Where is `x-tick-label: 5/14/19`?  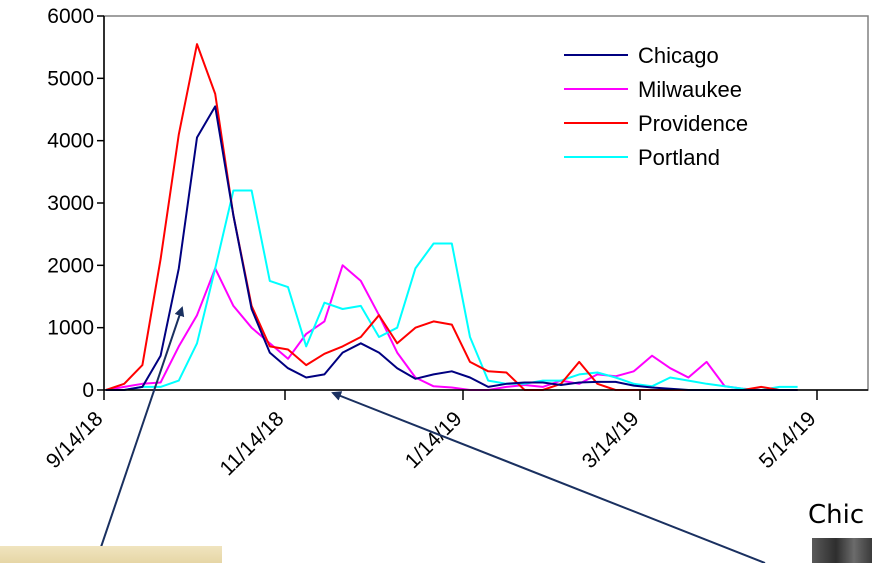
x-tick-label: 5/14/19 is located at coordinates (788, 440).